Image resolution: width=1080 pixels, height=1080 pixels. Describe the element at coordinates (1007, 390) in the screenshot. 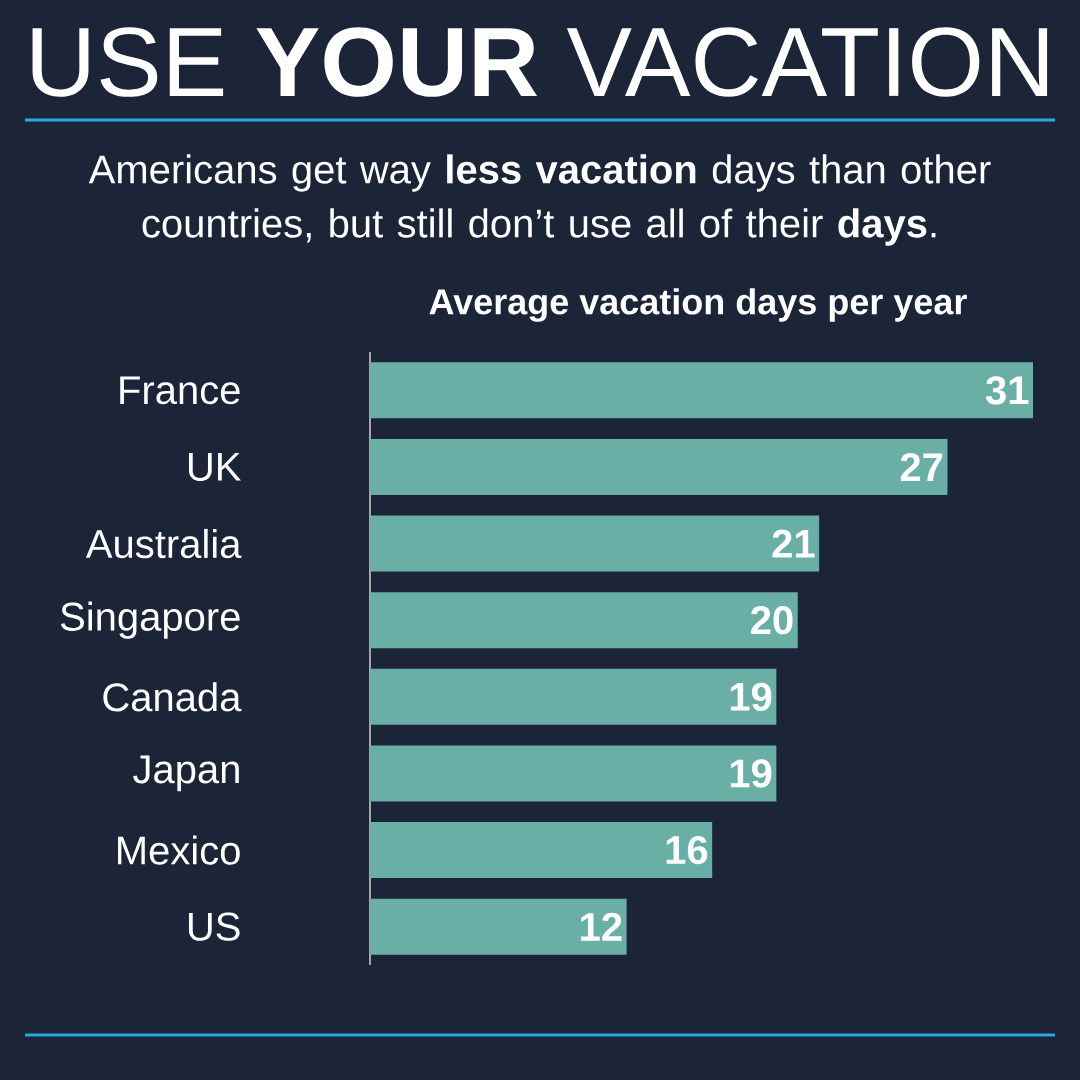

I see `data-label: 31` at that location.